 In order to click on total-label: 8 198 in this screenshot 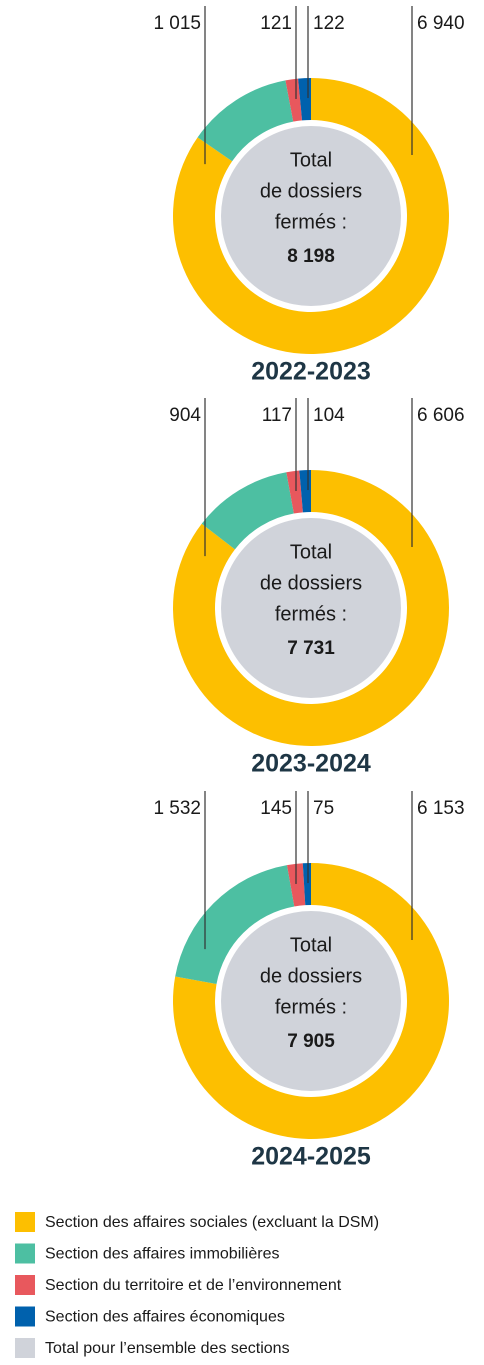, I will do `click(311, 256)`.